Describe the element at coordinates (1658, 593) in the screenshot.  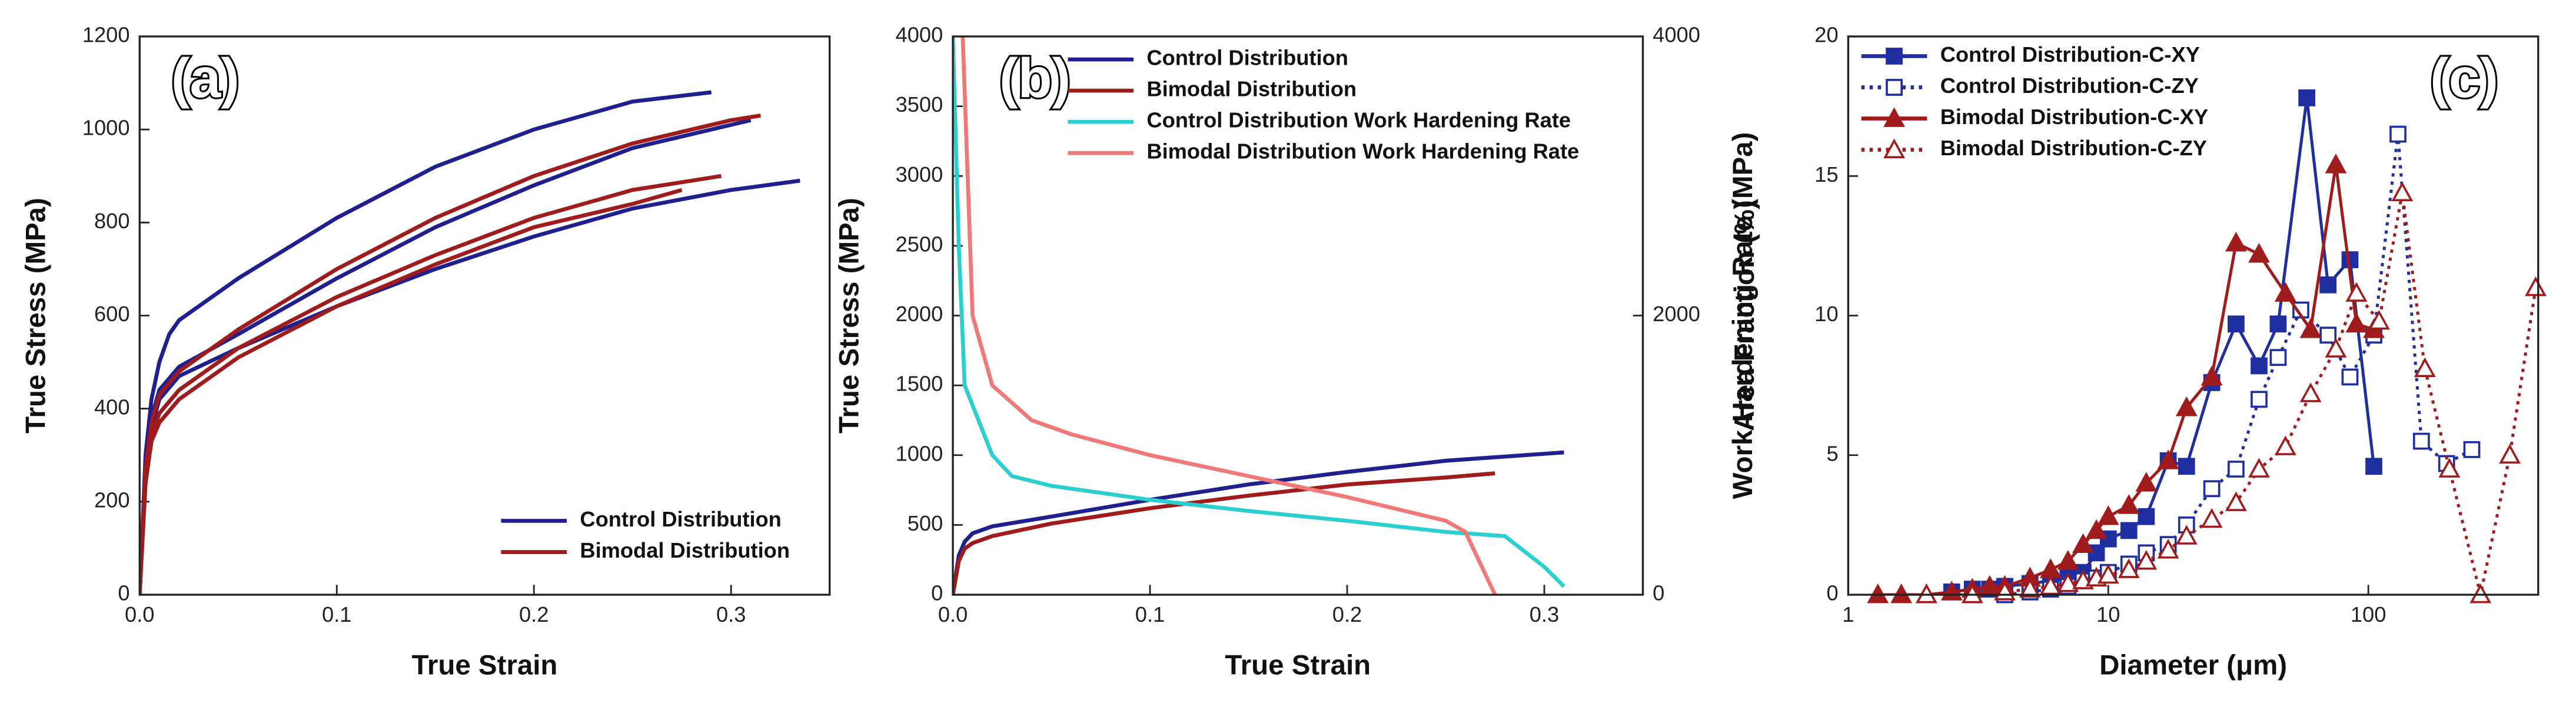
I see `y2-tick-label: 0` at that location.